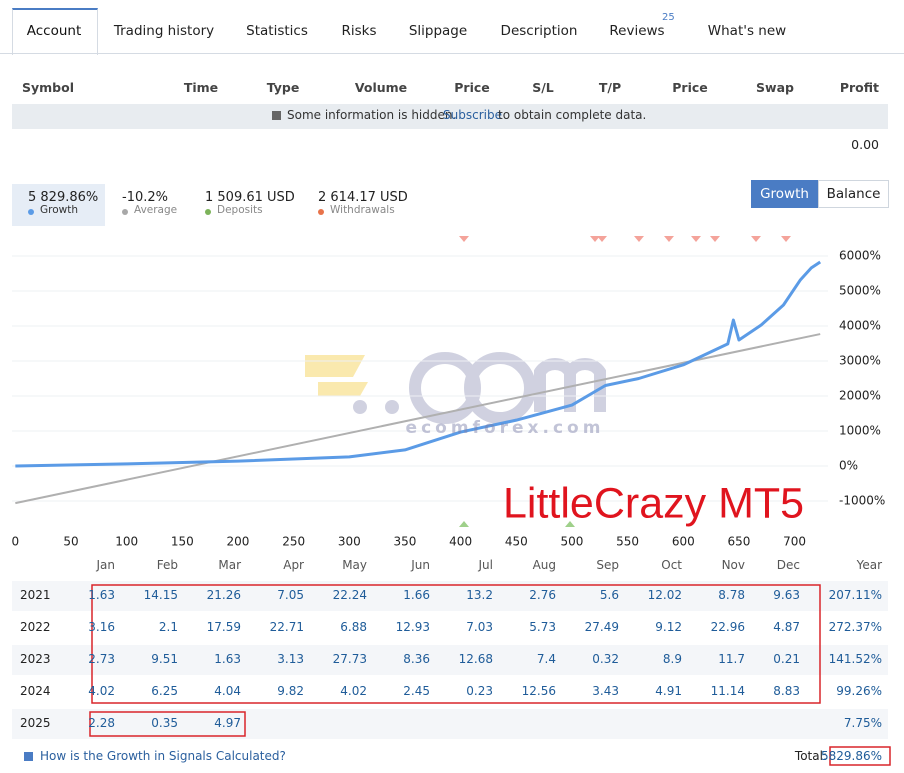 This screenshot has height=773, width=904. What do you see at coordinates (672, 659) in the screenshot?
I see `month-value: 8.9` at bounding box center [672, 659].